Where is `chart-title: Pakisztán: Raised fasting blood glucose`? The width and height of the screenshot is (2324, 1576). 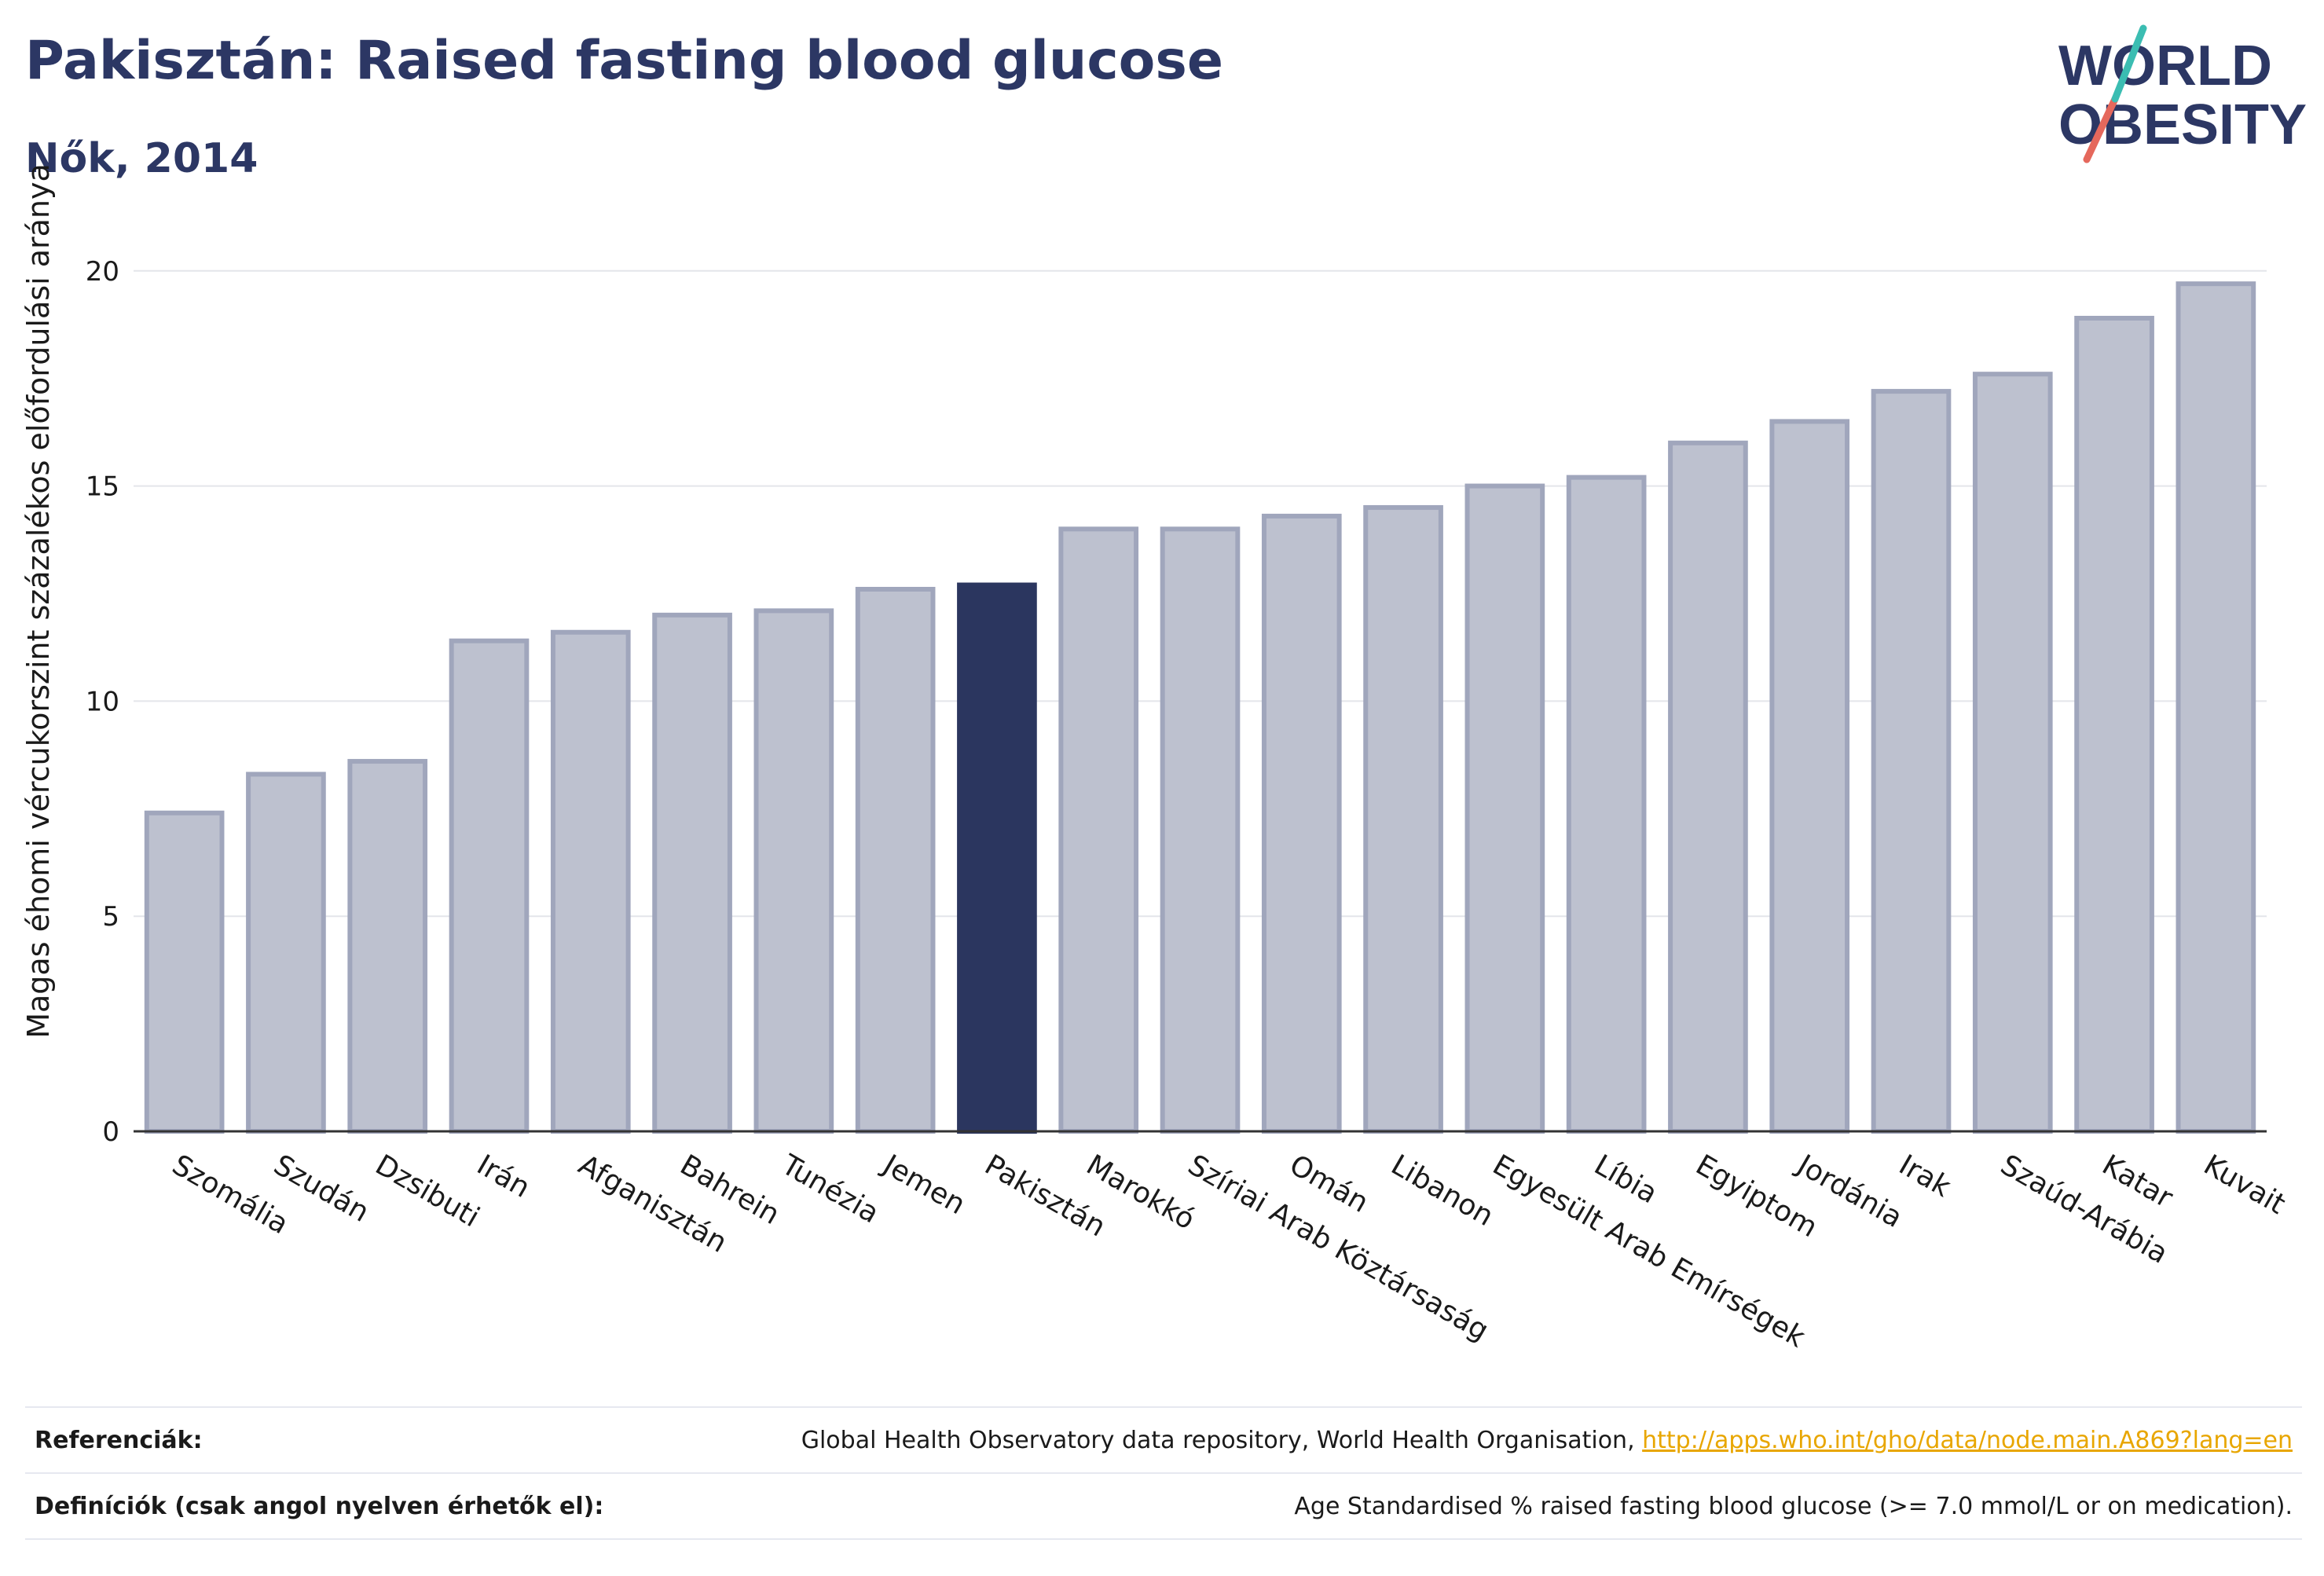
chart-title: Pakisztán: Raised fasting blood glucose is located at coordinates (624, 61).